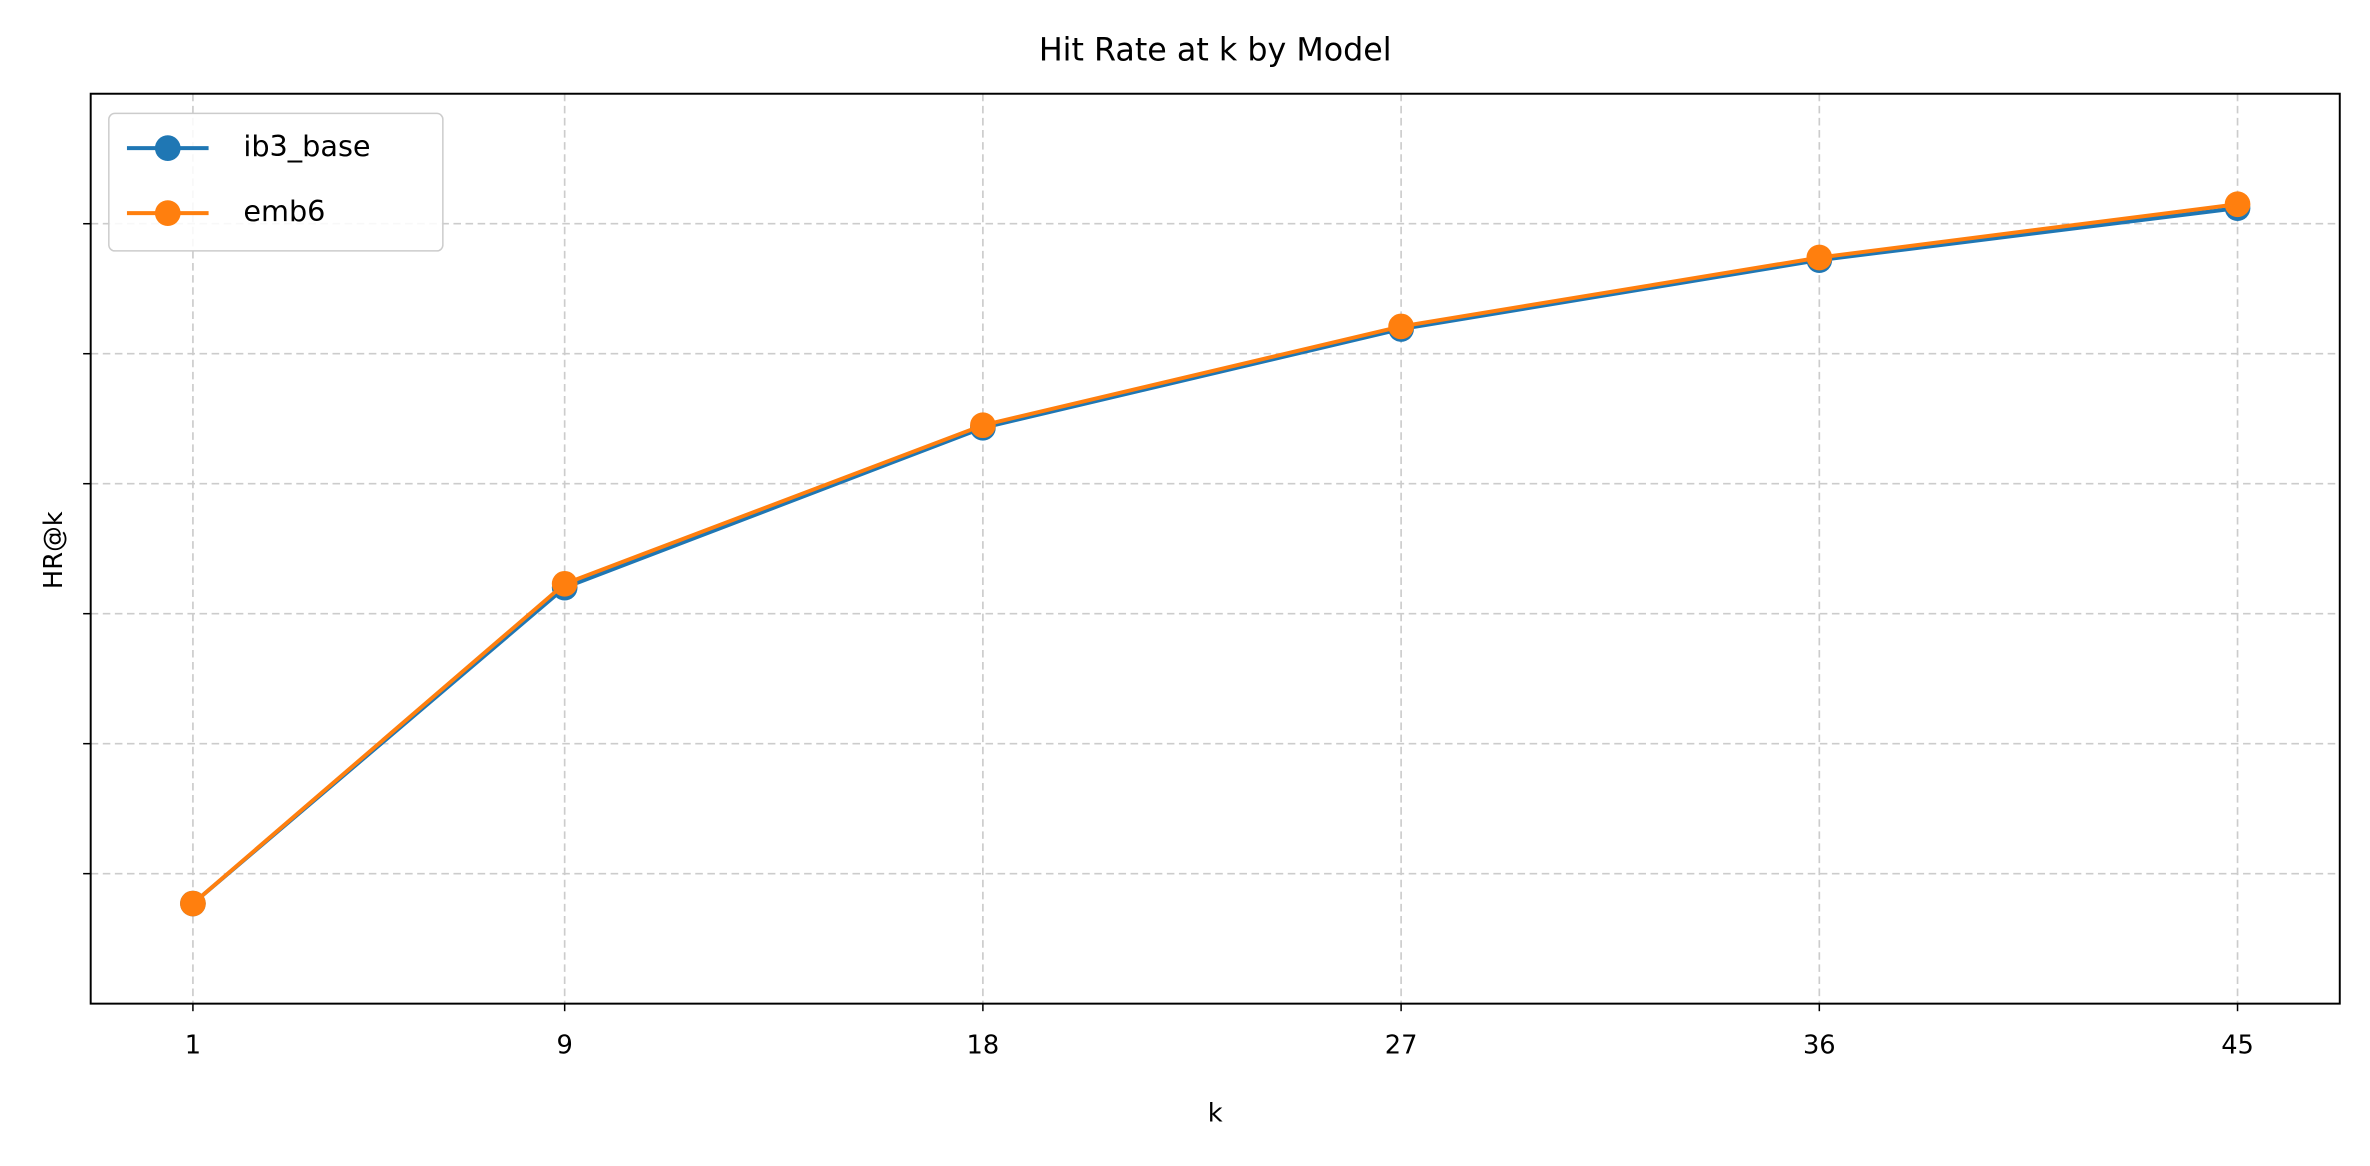 Image resolution: width=2370 pixels, height=1166 pixels. I want to click on x-tick-label: 45, so click(2237, 1046).